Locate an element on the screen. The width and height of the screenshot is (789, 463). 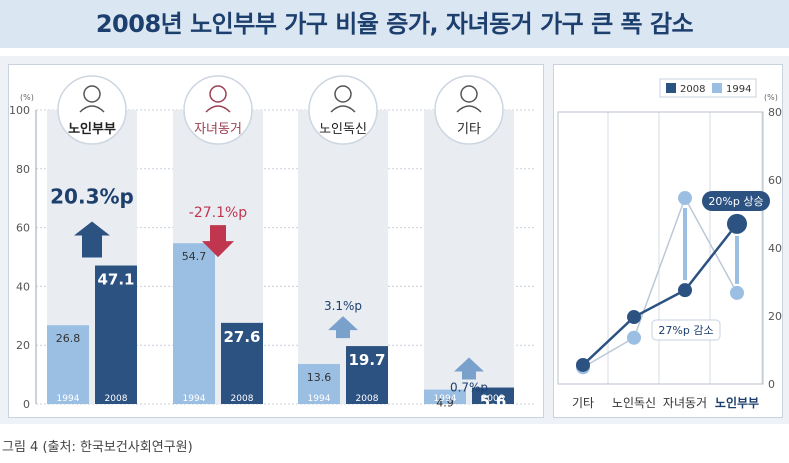
bar-value-label-1994: 13.6 is located at coordinates (319, 377).